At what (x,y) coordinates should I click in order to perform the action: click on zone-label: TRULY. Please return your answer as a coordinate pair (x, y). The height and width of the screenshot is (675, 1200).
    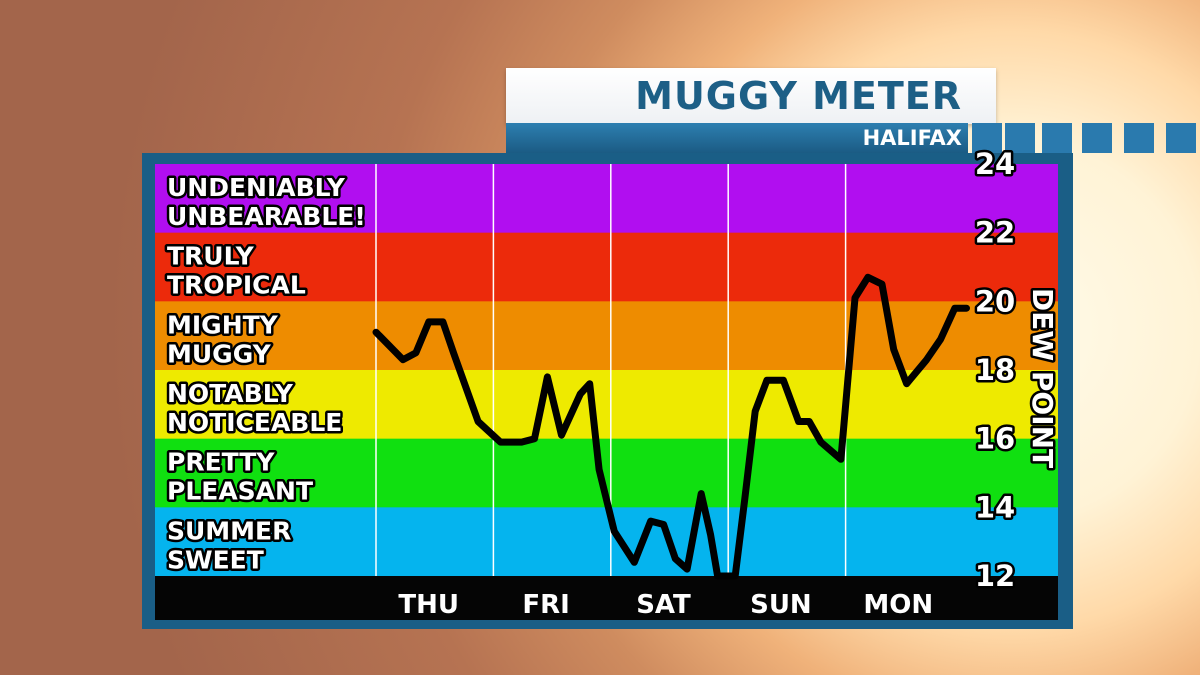
    Looking at the image, I should click on (211, 256).